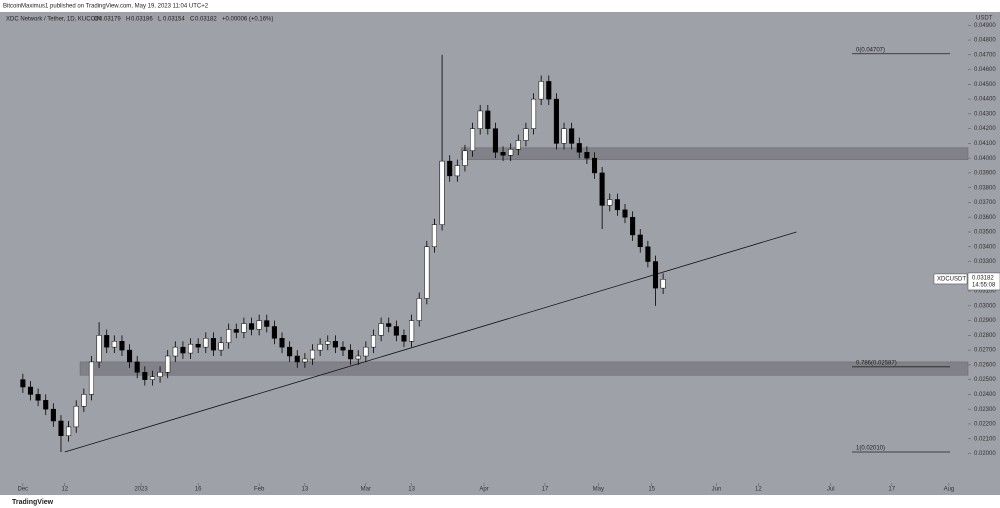 This screenshot has width=1000, height=508. I want to click on y-tick-label: 0.02300, so click(985, 410).